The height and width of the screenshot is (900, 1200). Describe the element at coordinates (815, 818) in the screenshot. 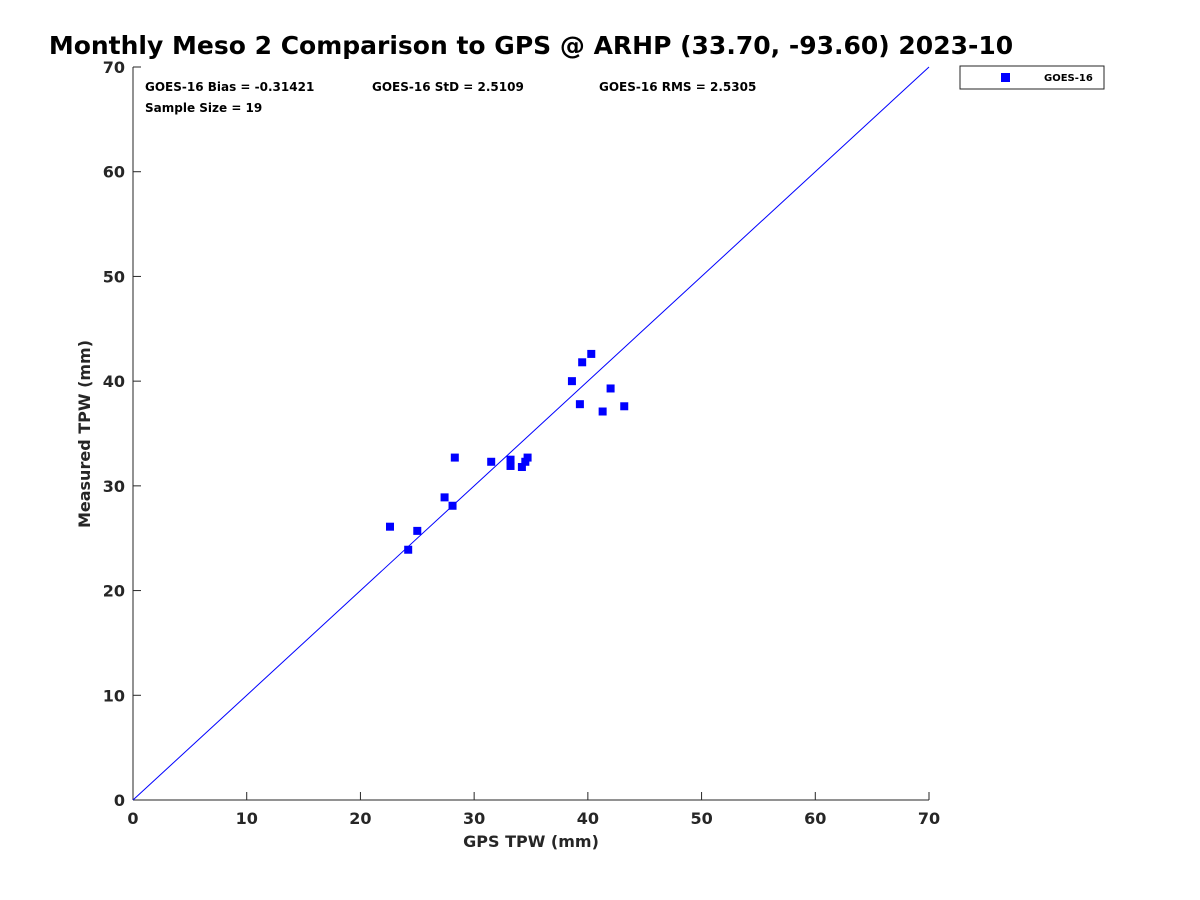

I see `x-tick-label: 60` at that location.